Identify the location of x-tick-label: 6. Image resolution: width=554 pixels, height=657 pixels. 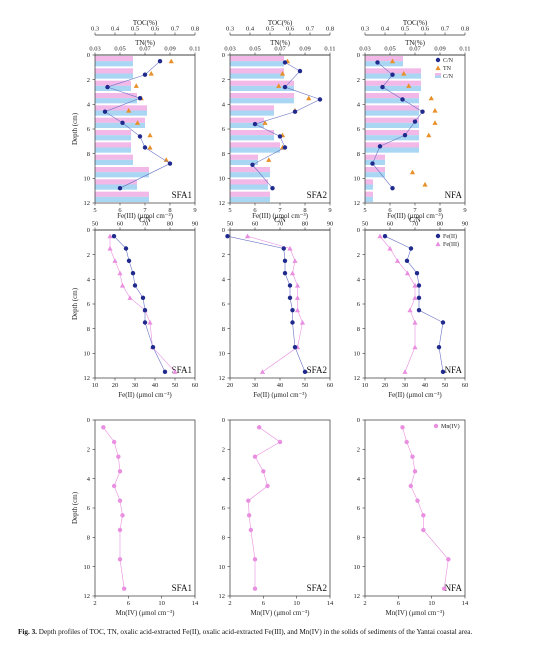
(390, 210).